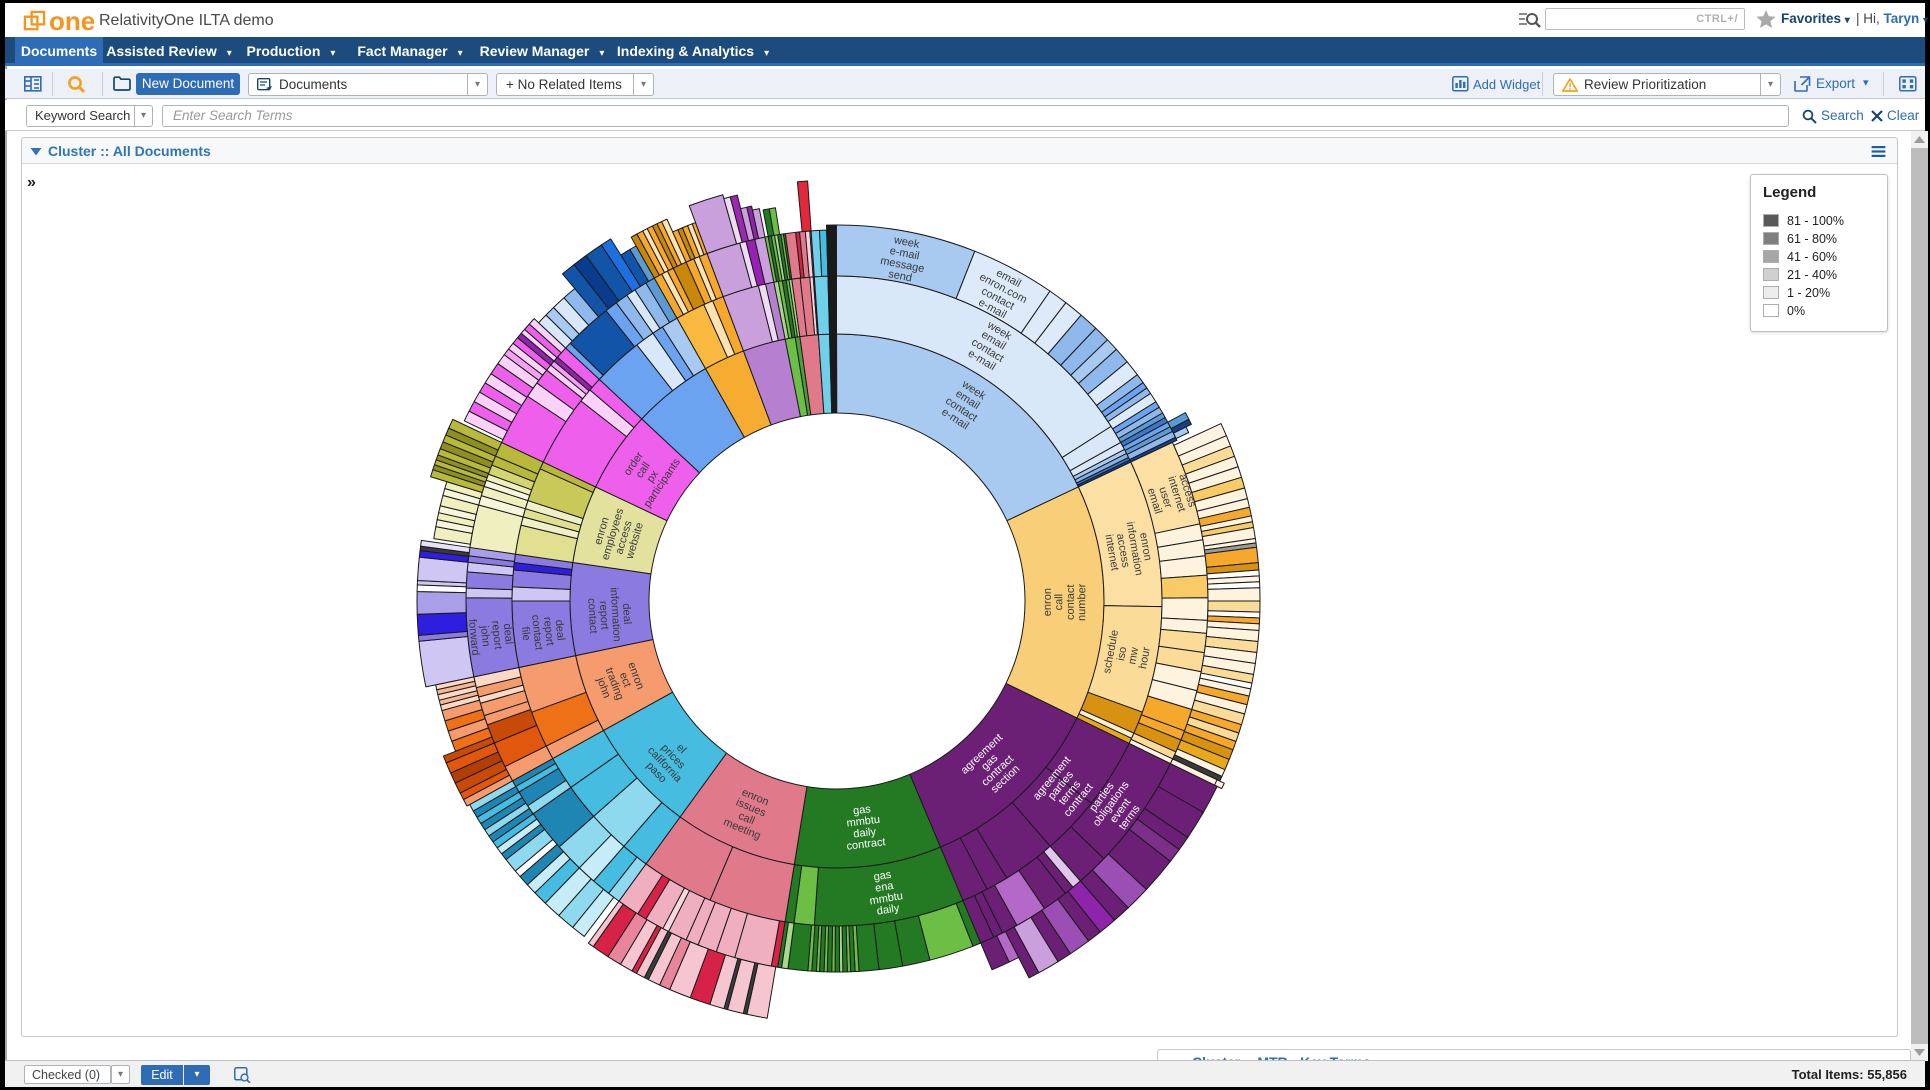 This screenshot has height=1090, width=1930. I want to click on svg-text: accessinternetuseremail, so click(1170, 495).